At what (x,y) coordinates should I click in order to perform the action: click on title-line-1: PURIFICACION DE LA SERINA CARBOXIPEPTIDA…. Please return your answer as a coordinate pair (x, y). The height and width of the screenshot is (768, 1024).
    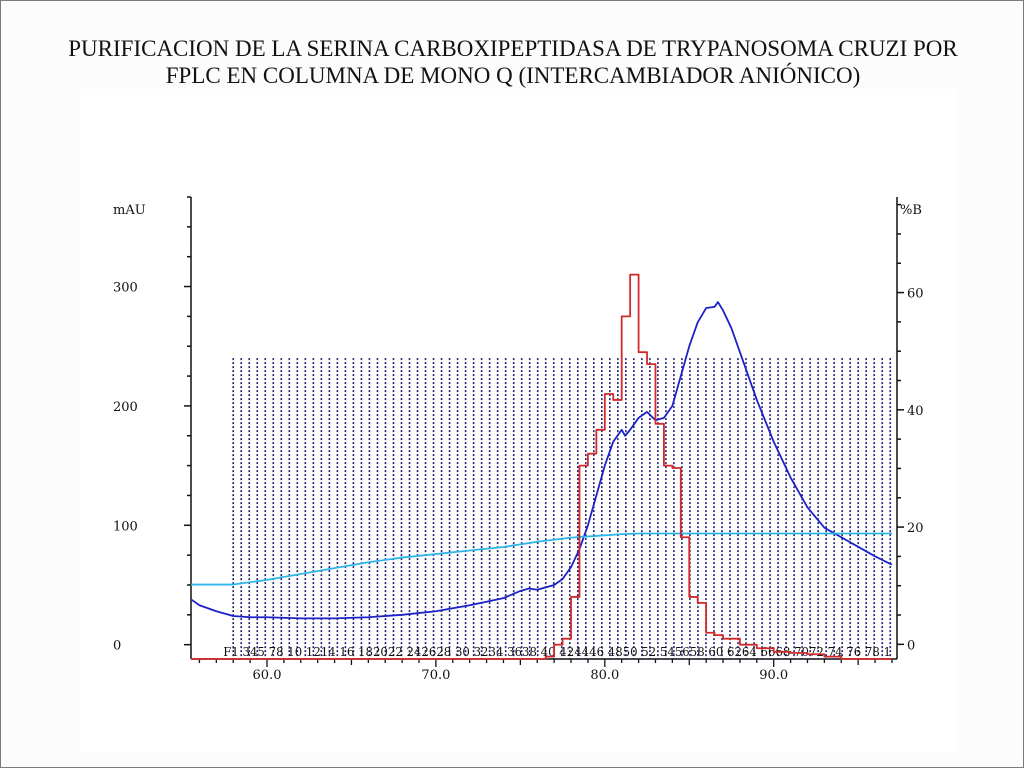
    Looking at the image, I should click on (513, 48).